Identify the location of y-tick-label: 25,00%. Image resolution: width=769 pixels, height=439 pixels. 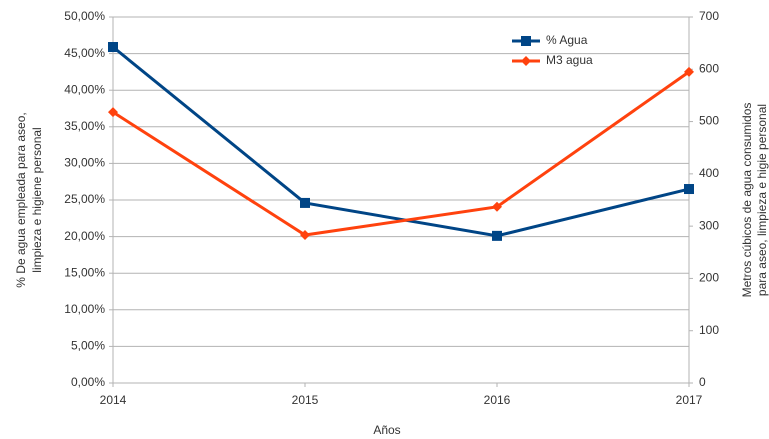
(84, 199).